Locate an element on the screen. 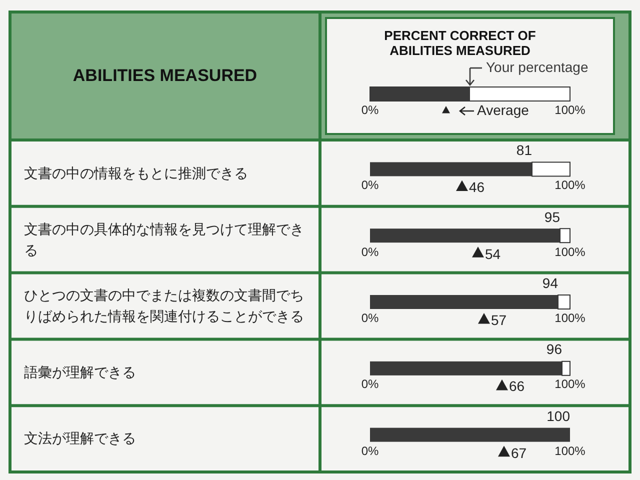 The width and height of the screenshot is (640, 480). data-label: 54 is located at coordinates (493, 254).